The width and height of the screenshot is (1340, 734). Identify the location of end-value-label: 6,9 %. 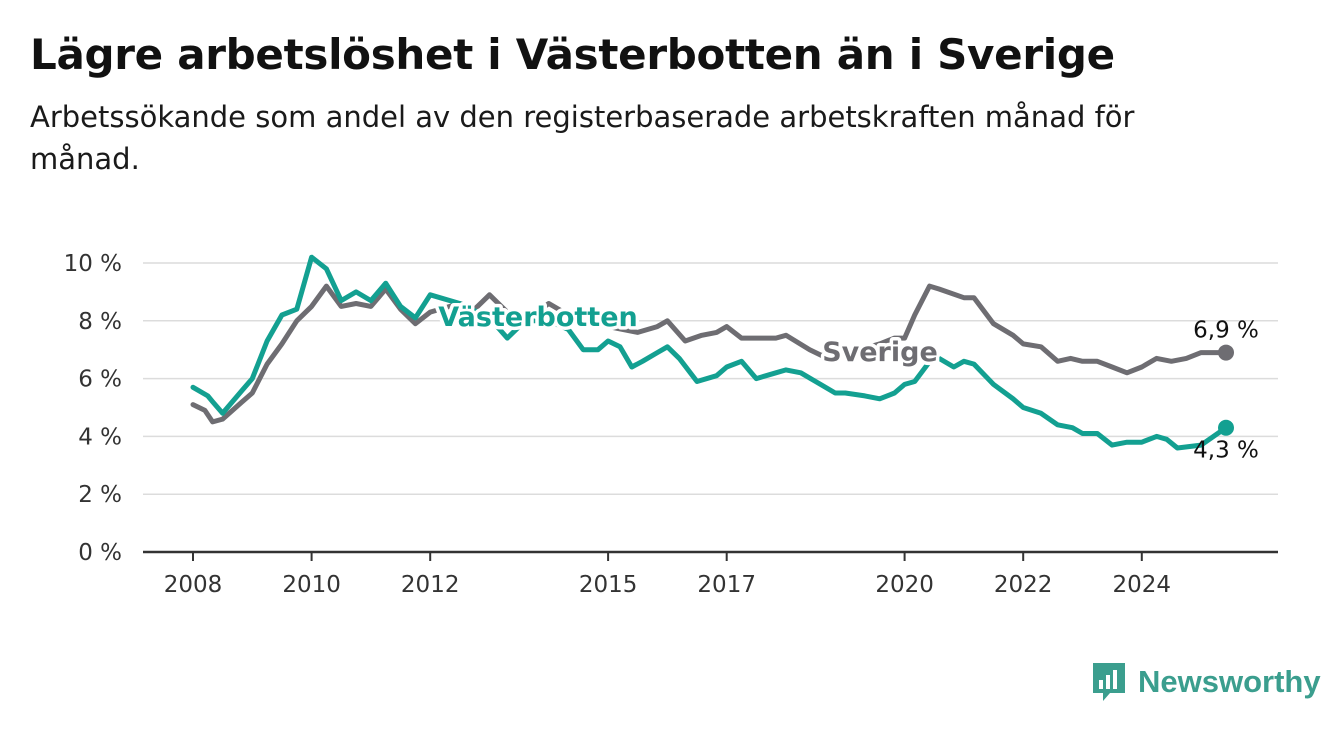
(1226, 331).